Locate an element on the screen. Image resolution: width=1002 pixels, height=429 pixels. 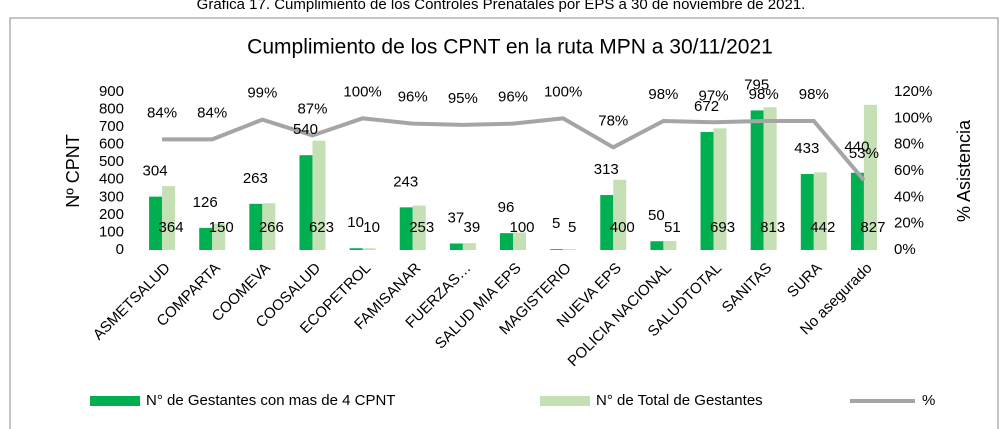
data-label: 126 is located at coordinates (205, 202).